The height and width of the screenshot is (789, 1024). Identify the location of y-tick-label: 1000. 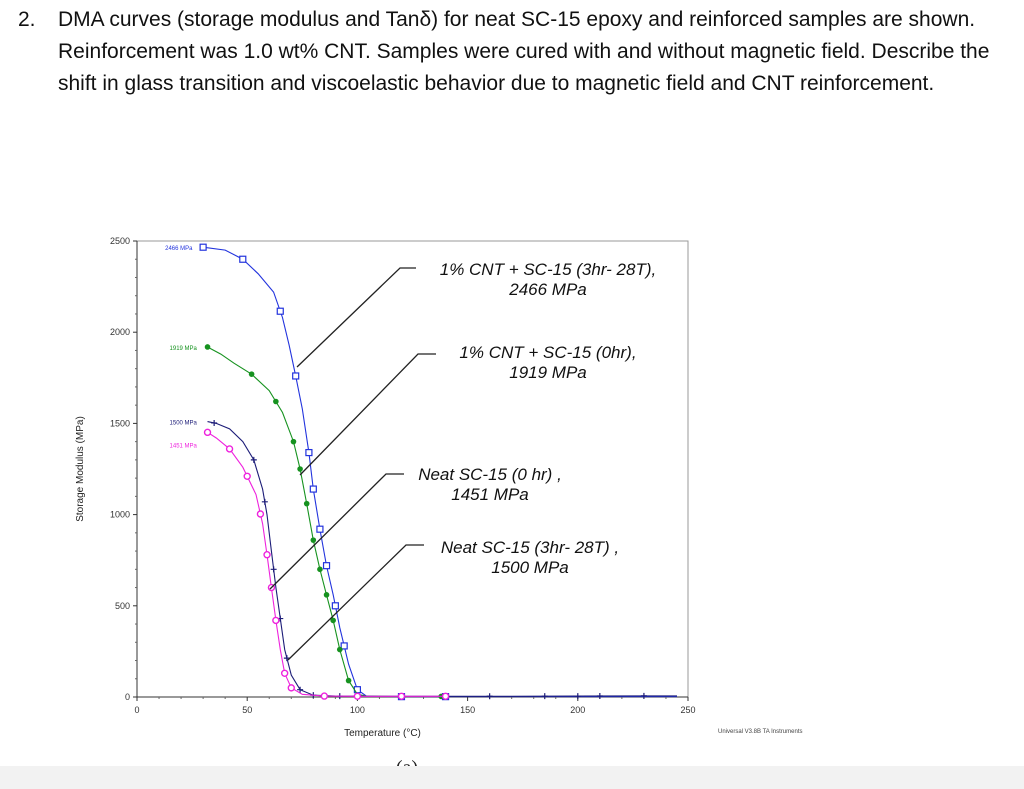
(120, 515).